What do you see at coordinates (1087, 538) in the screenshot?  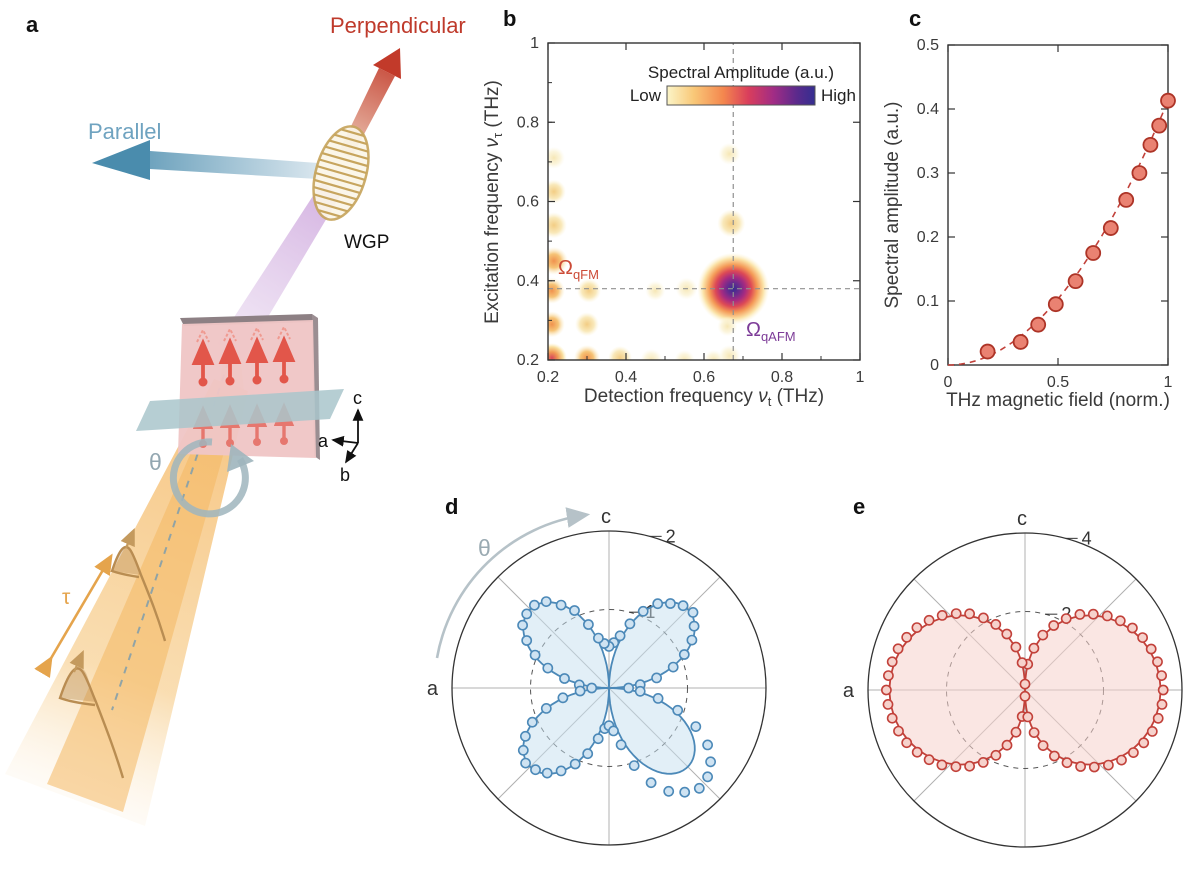 I see `ring-tick-label: 4` at bounding box center [1087, 538].